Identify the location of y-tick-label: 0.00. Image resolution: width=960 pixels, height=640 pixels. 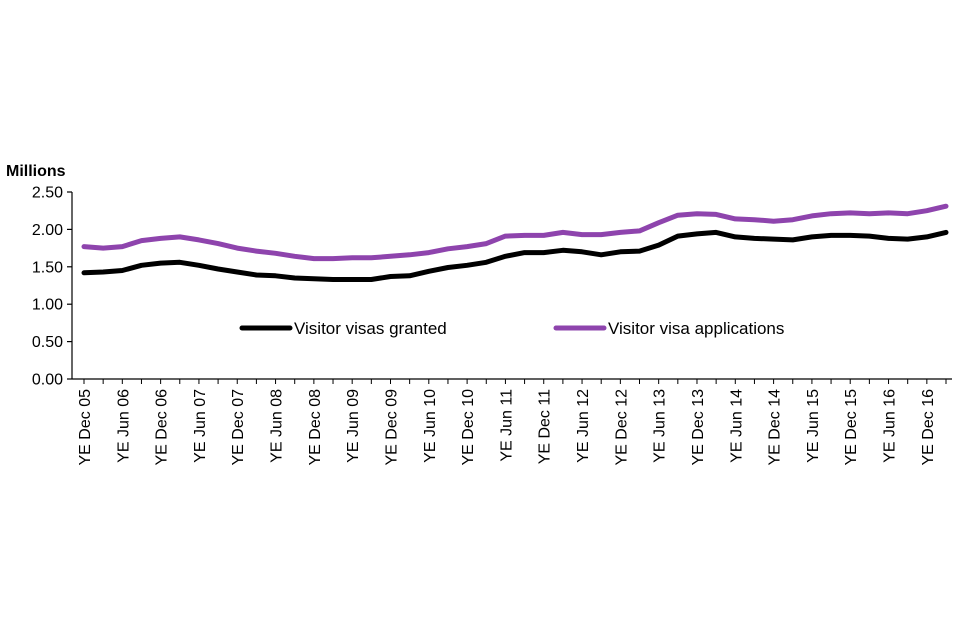
(47, 380).